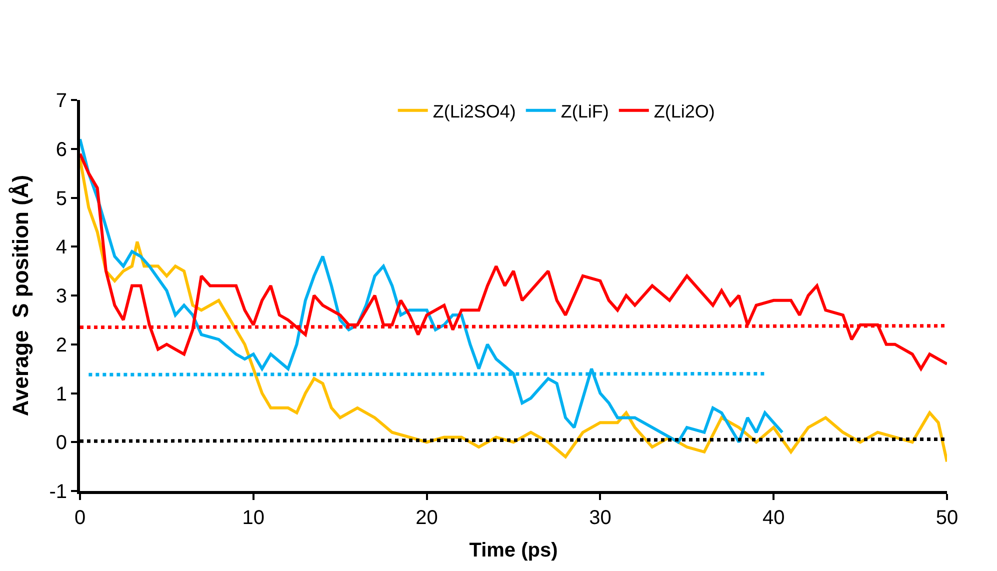  What do you see at coordinates (61, 345) in the screenshot?
I see `y-tick-label: 2` at bounding box center [61, 345].